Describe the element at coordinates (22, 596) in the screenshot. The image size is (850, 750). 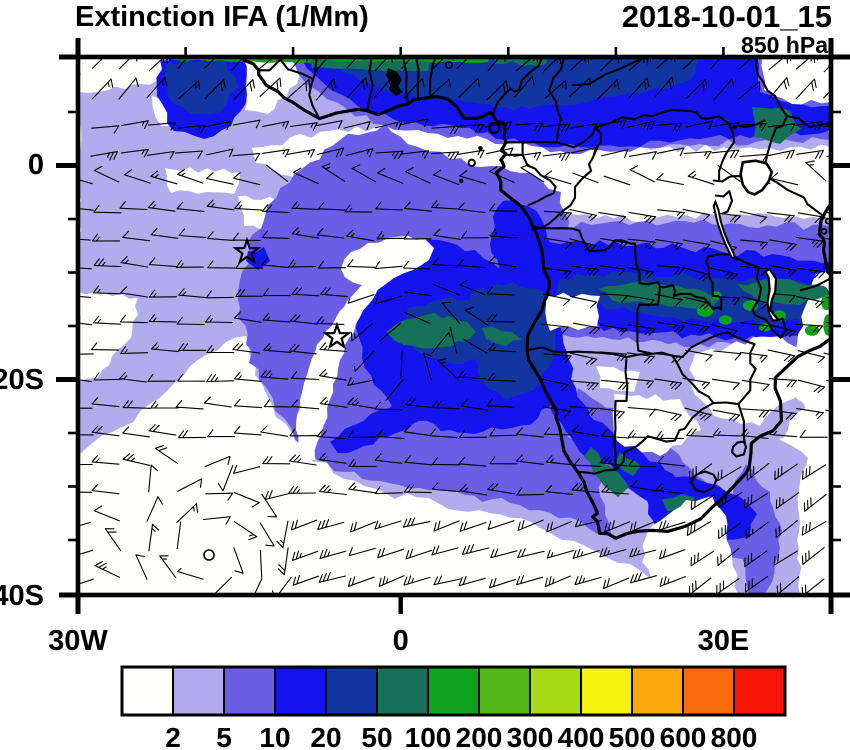
I see `svg-text: 40S` at that location.